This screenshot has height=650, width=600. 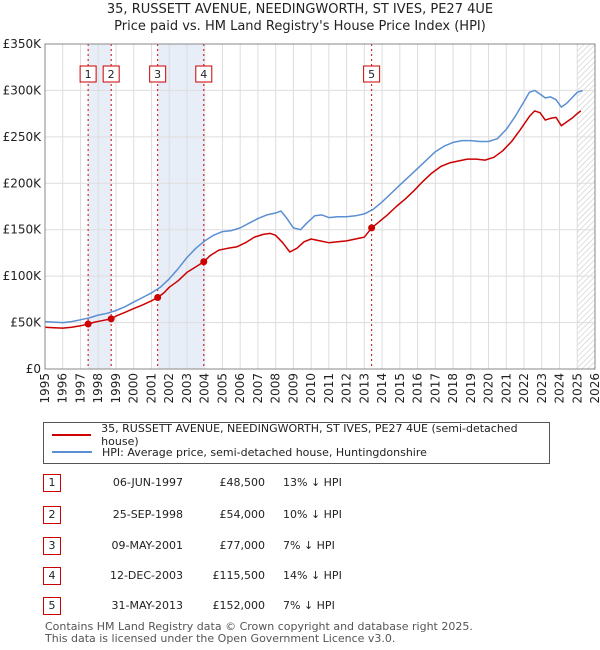 I want to click on transaction-date: 31-MAY-2013, so click(x=147, y=605).